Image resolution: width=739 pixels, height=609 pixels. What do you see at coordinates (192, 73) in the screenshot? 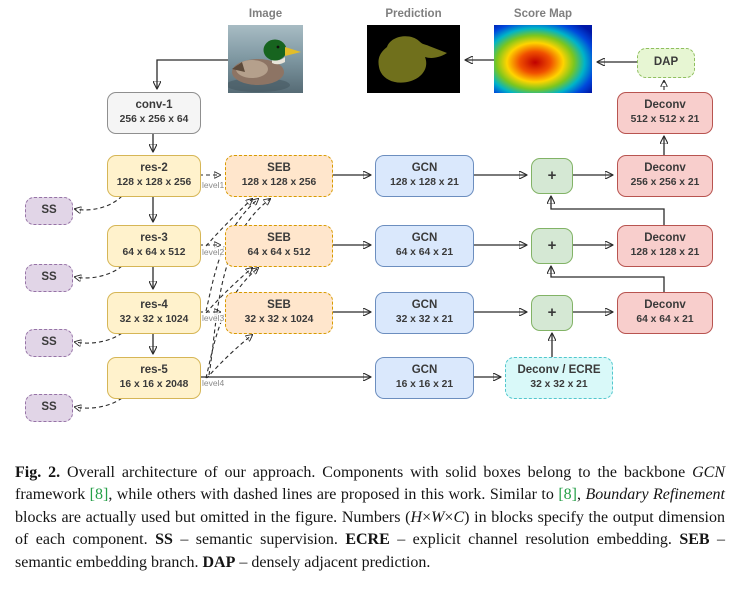
I see `edge-image-conv1` at bounding box center [192, 73].